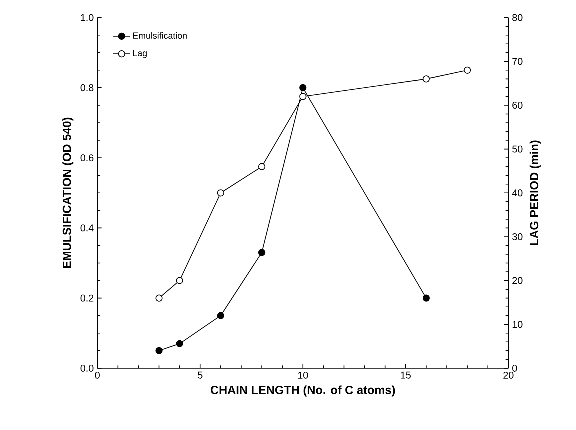  Describe the element at coordinates (87, 158) in the screenshot. I see `y-tick-label: 0.6` at that location.